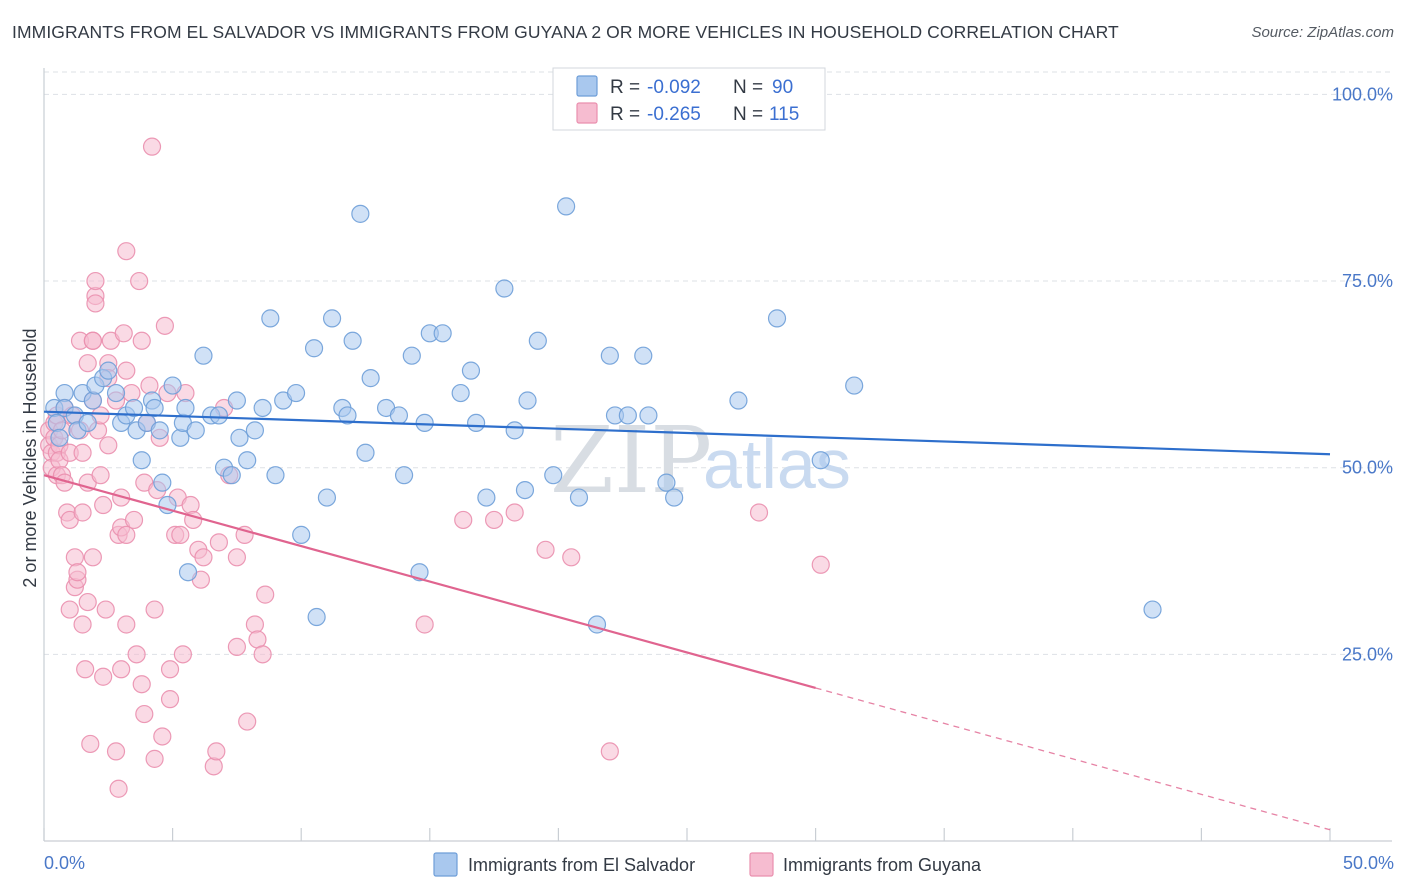 The height and width of the screenshot is (892, 1406). What do you see at coordinates (587, 86) in the screenshot?
I see `legend-swatch-blue` at bounding box center [587, 86].